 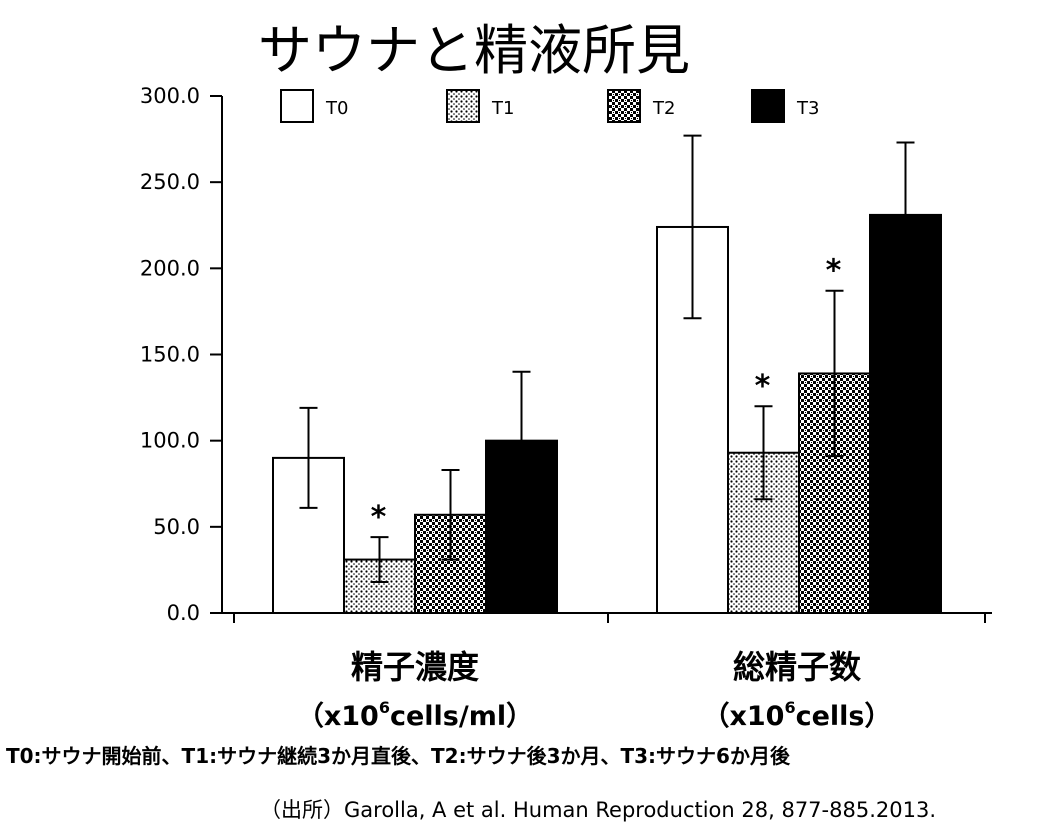 What do you see at coordinates (297, 106) in the screenshot?
I see `legend-swatch-t0` at bounding box center [297, 106].